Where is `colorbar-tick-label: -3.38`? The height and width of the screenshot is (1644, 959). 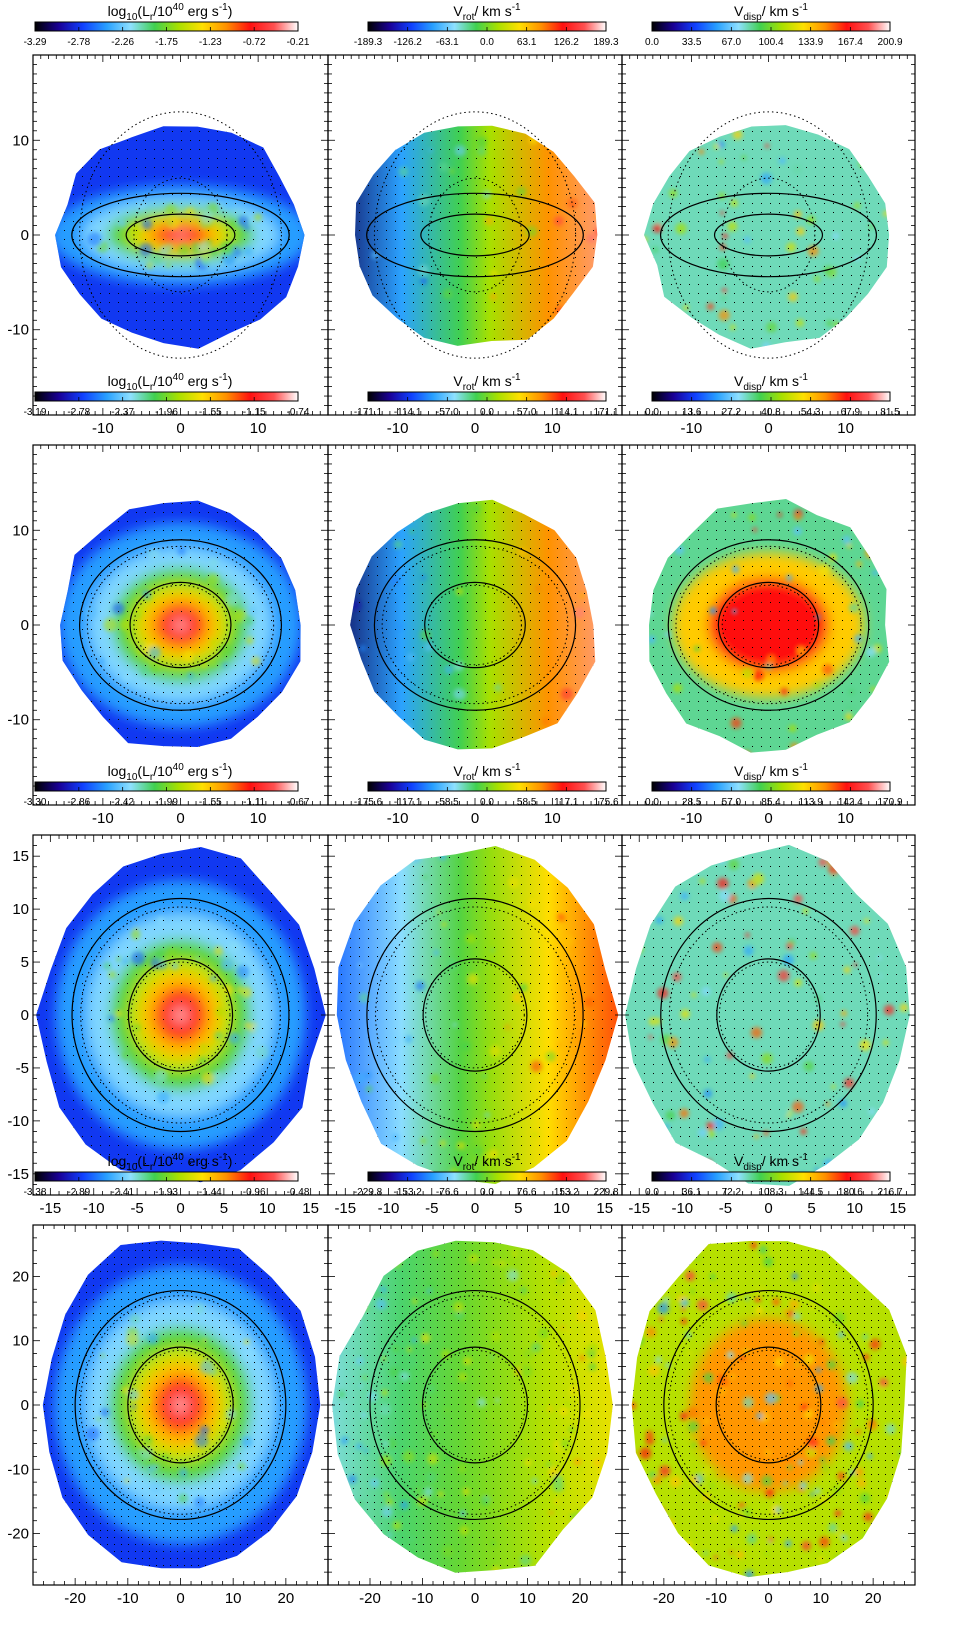 colorbar-tick-label: -3.38 is located at coordinates (35, 1192).